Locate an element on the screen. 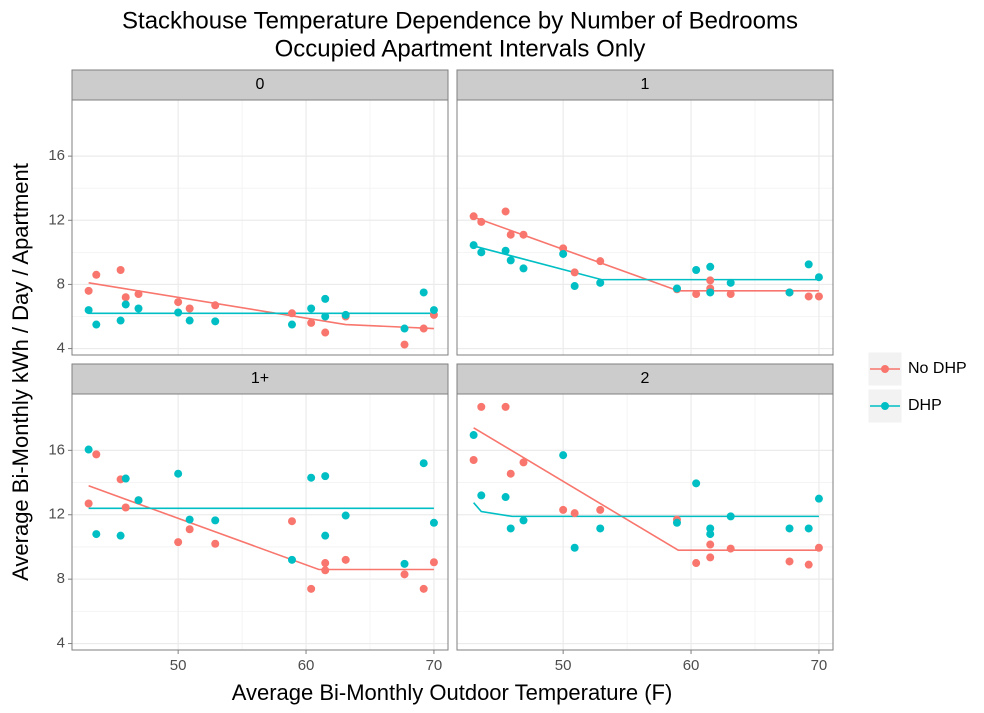 The height and width of the screenshot is (713, 984). y-tick-label: 16 is located at coordinates (56, 155).